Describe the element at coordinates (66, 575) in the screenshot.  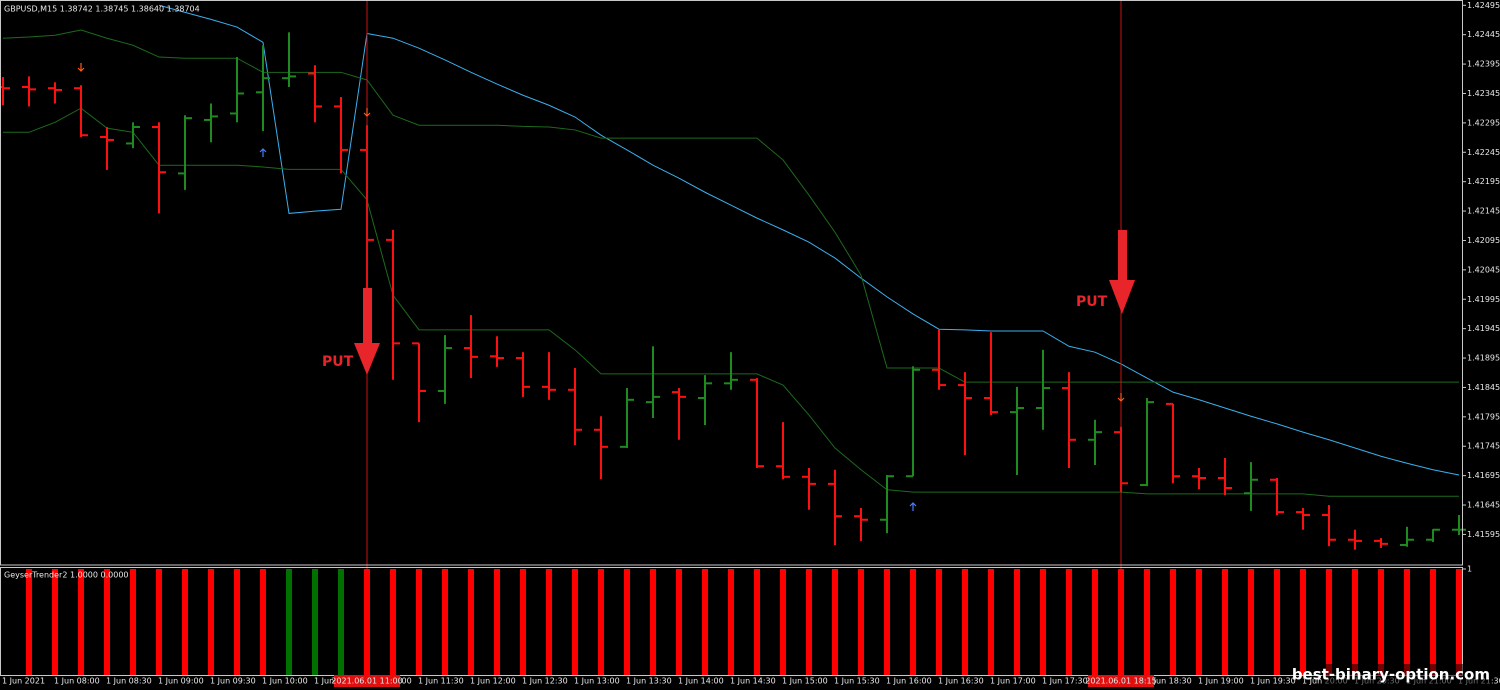
I see `indicator-title: GeyserTrender2 1.0000 0.0000` at that location.